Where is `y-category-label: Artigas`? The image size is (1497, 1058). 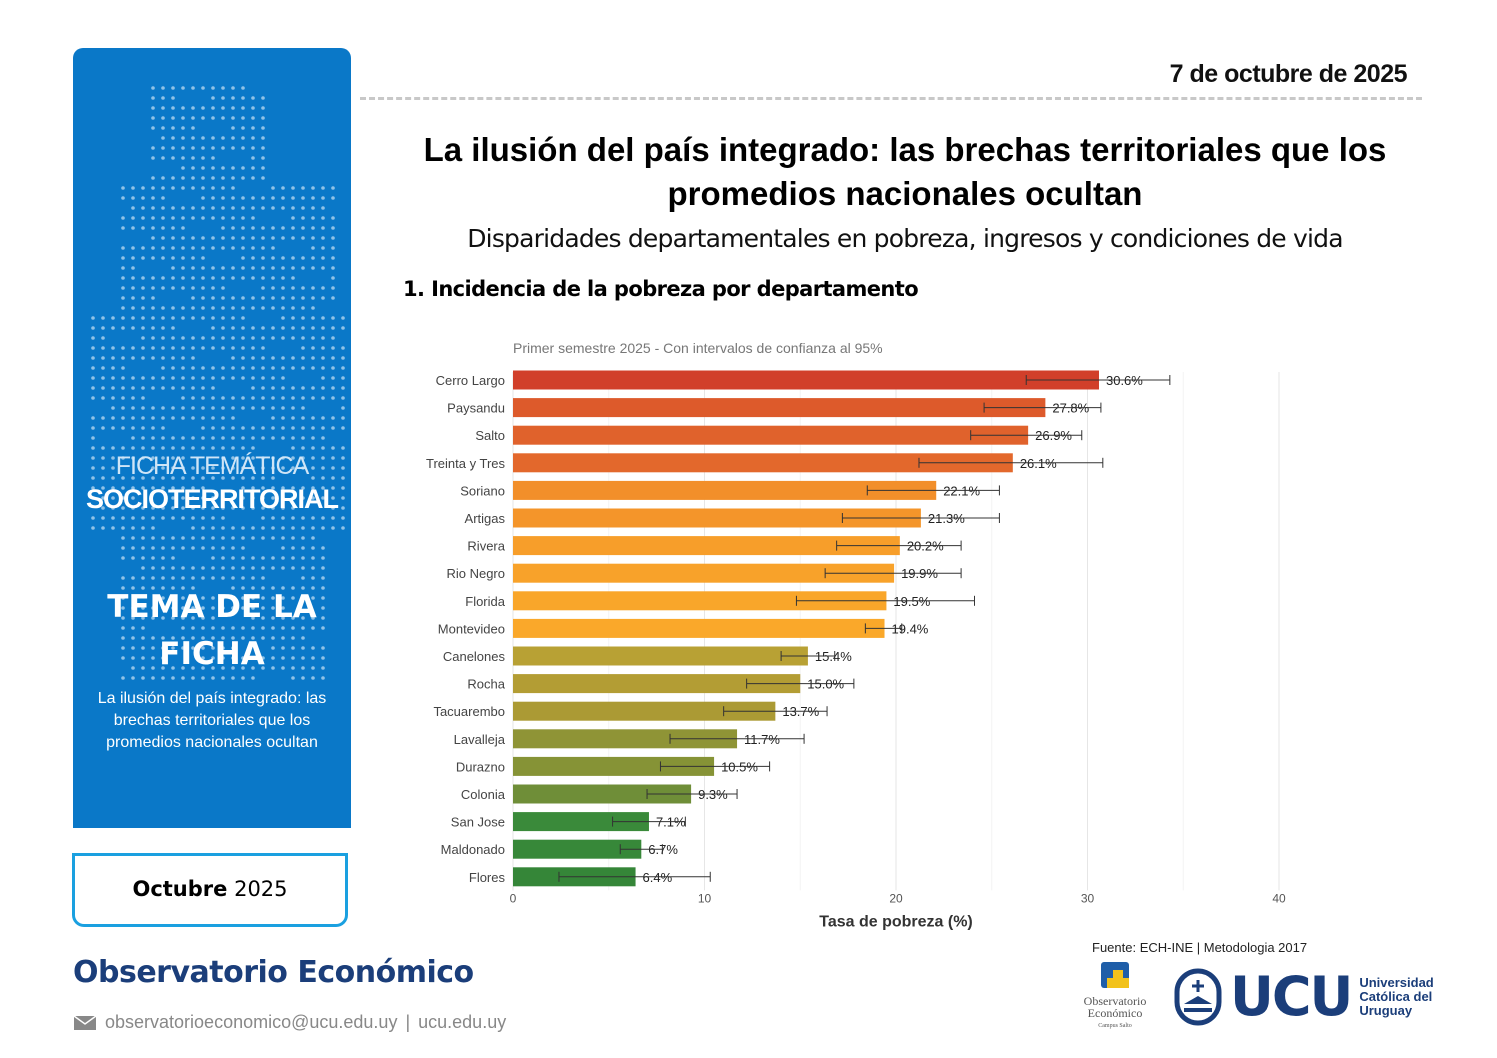
y-category-label: Artigas is located at coordinates (485, 518).